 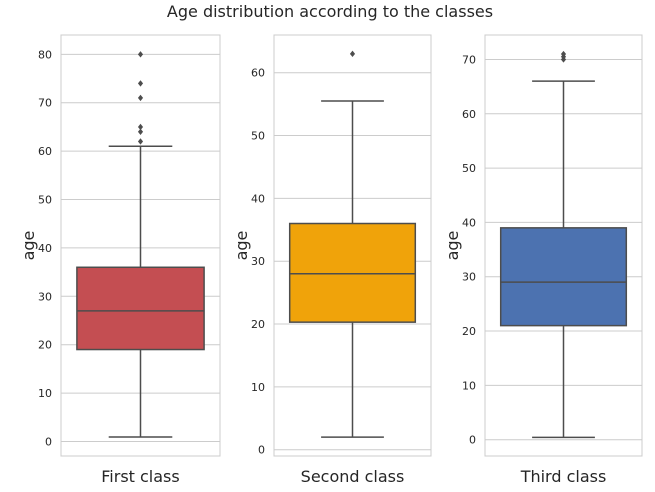 What do you see at coordinates (472, 440) in the screenshot?
I see `panel-3-y-tick-label: 0` at bounding box center [472, 440].